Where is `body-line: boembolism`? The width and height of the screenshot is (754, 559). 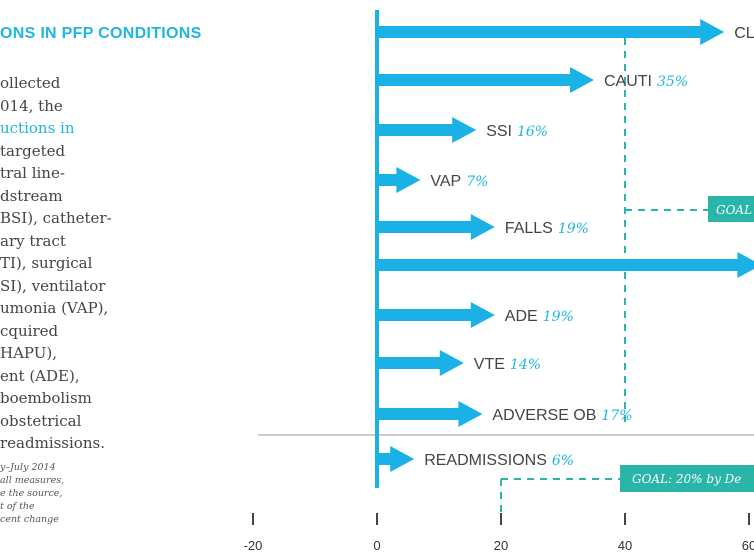
body-line: boembolism is located at coordinates (46, 398).